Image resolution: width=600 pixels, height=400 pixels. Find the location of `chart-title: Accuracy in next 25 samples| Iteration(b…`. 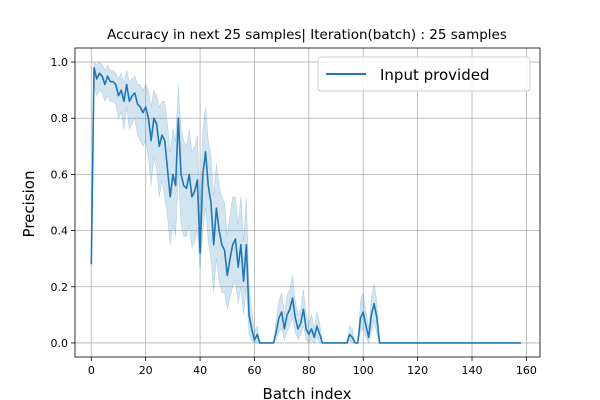

chart-title: Accuracy in next 25 samples| Iteration(b… is located at coordinates (307, 35).